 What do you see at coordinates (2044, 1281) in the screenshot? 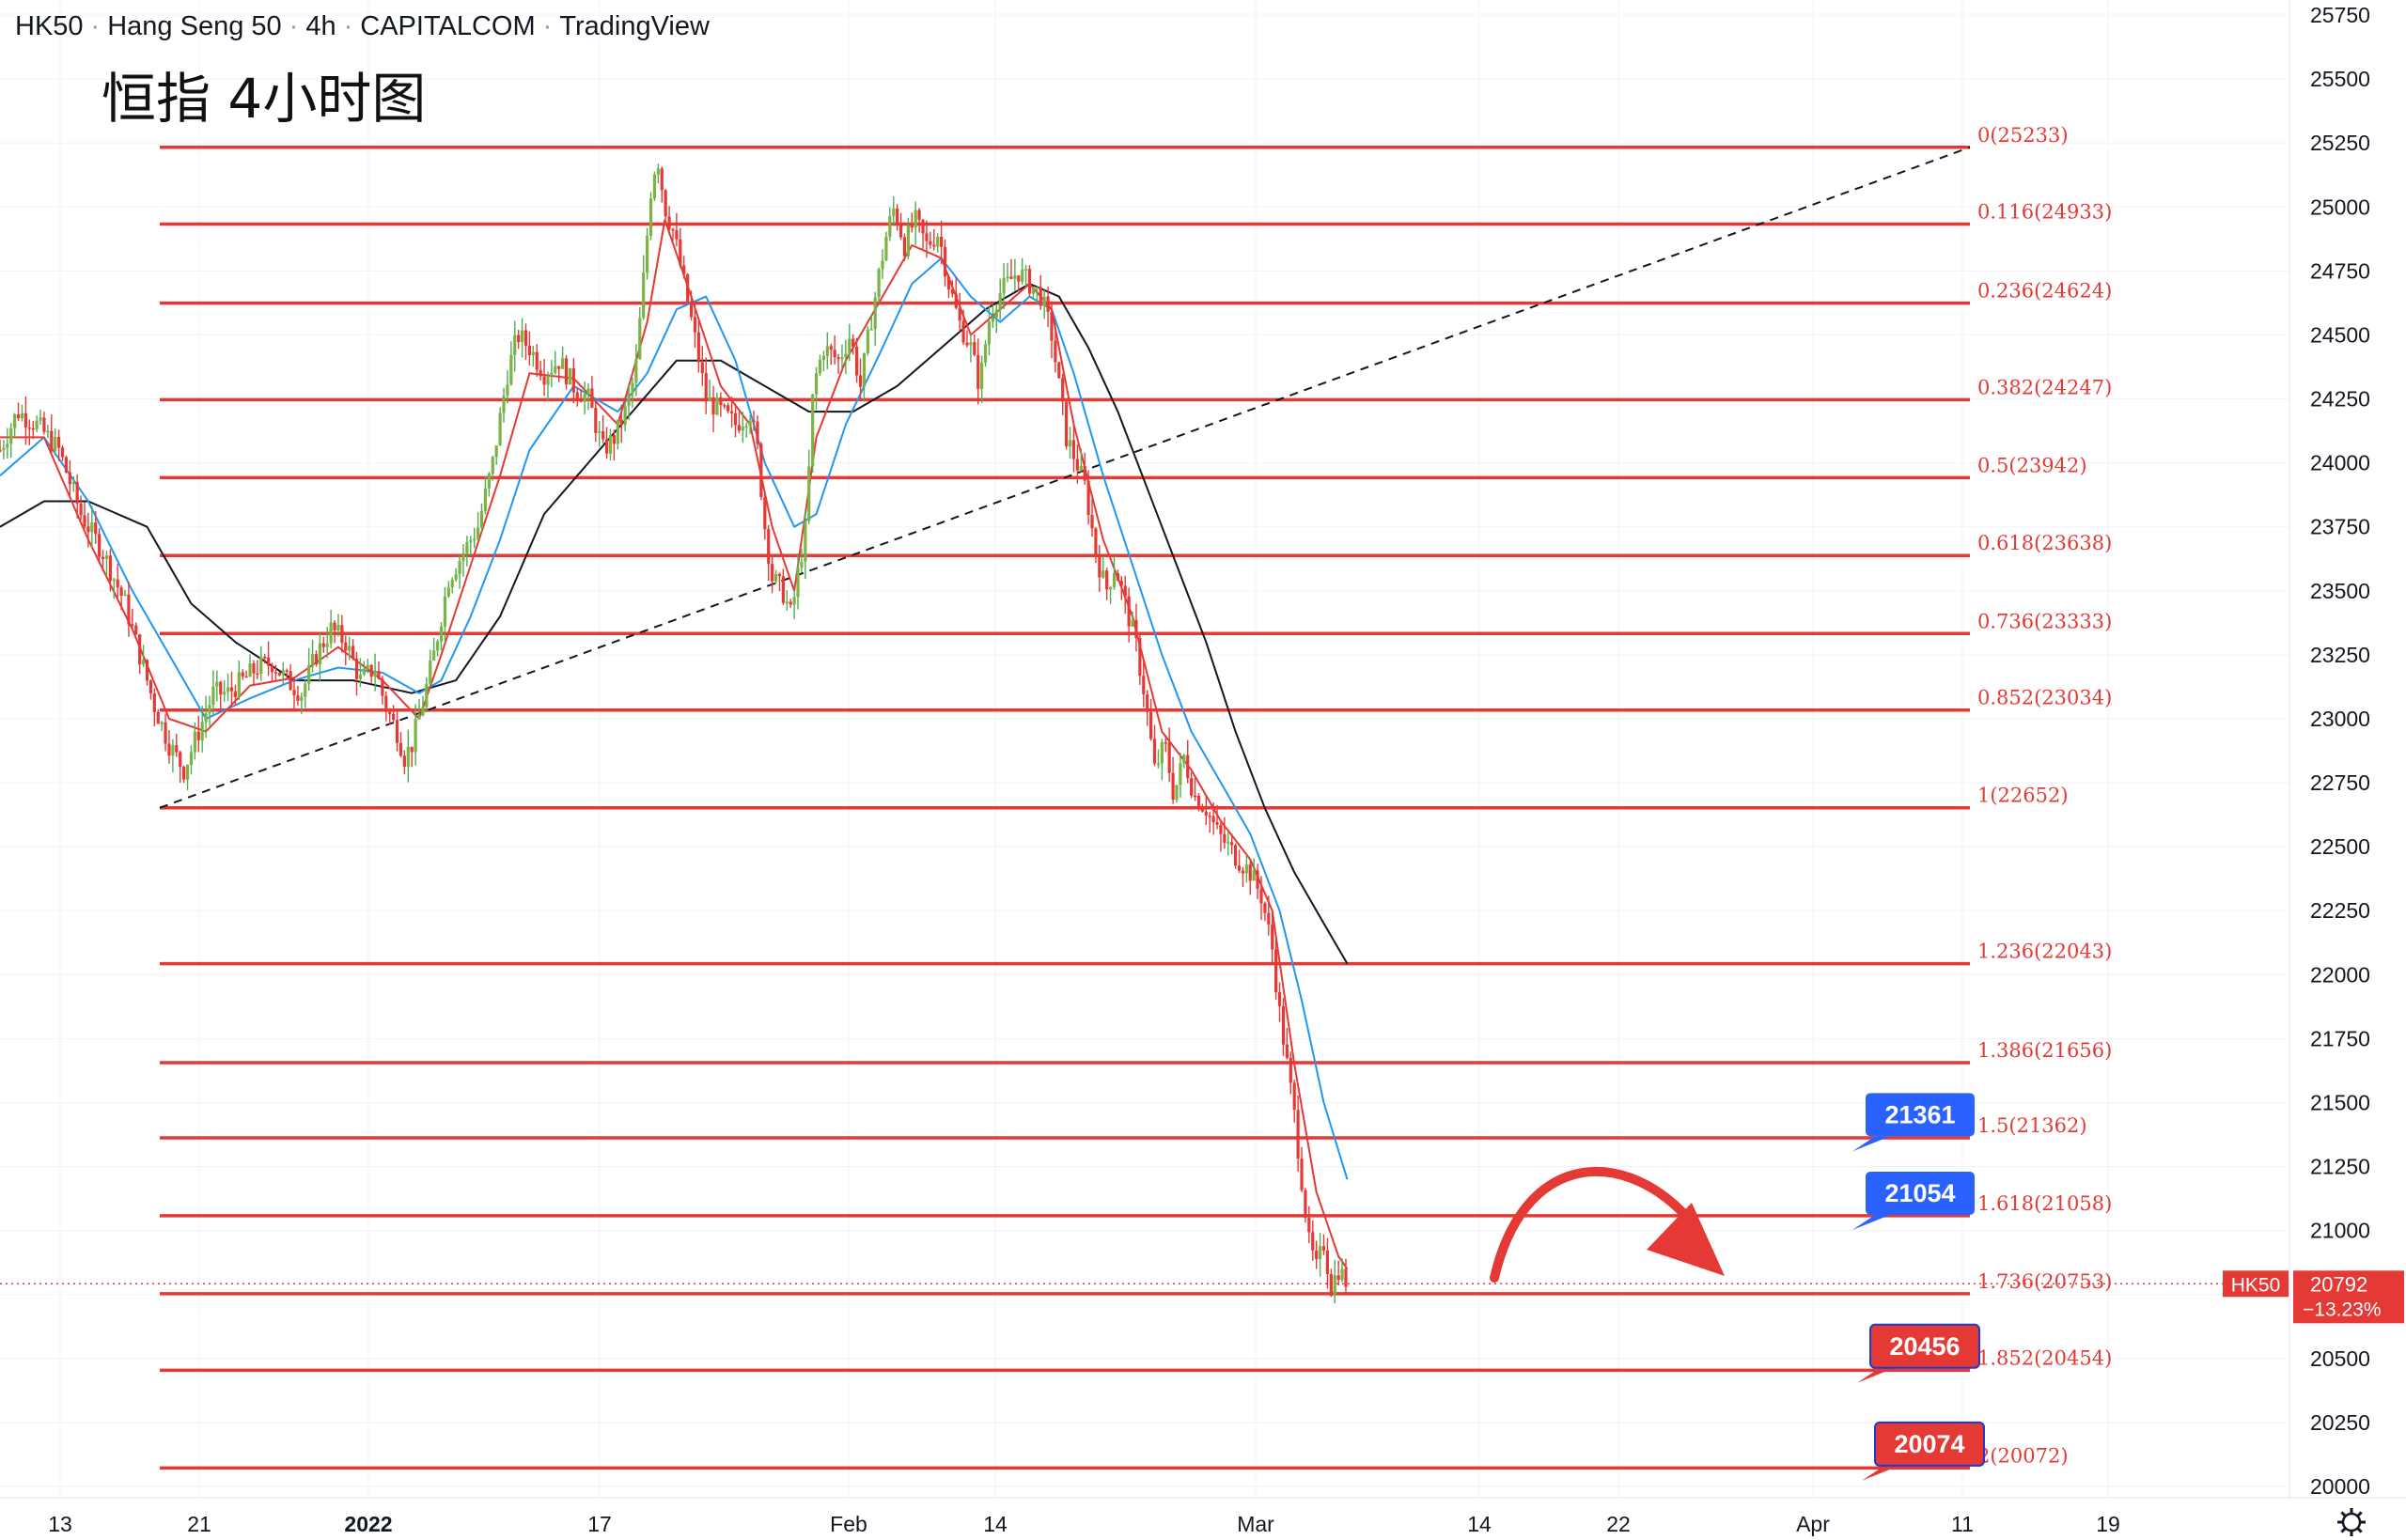
I see `fib-level-label: 1.736(20753)` at bounding box center [2044, 1281].